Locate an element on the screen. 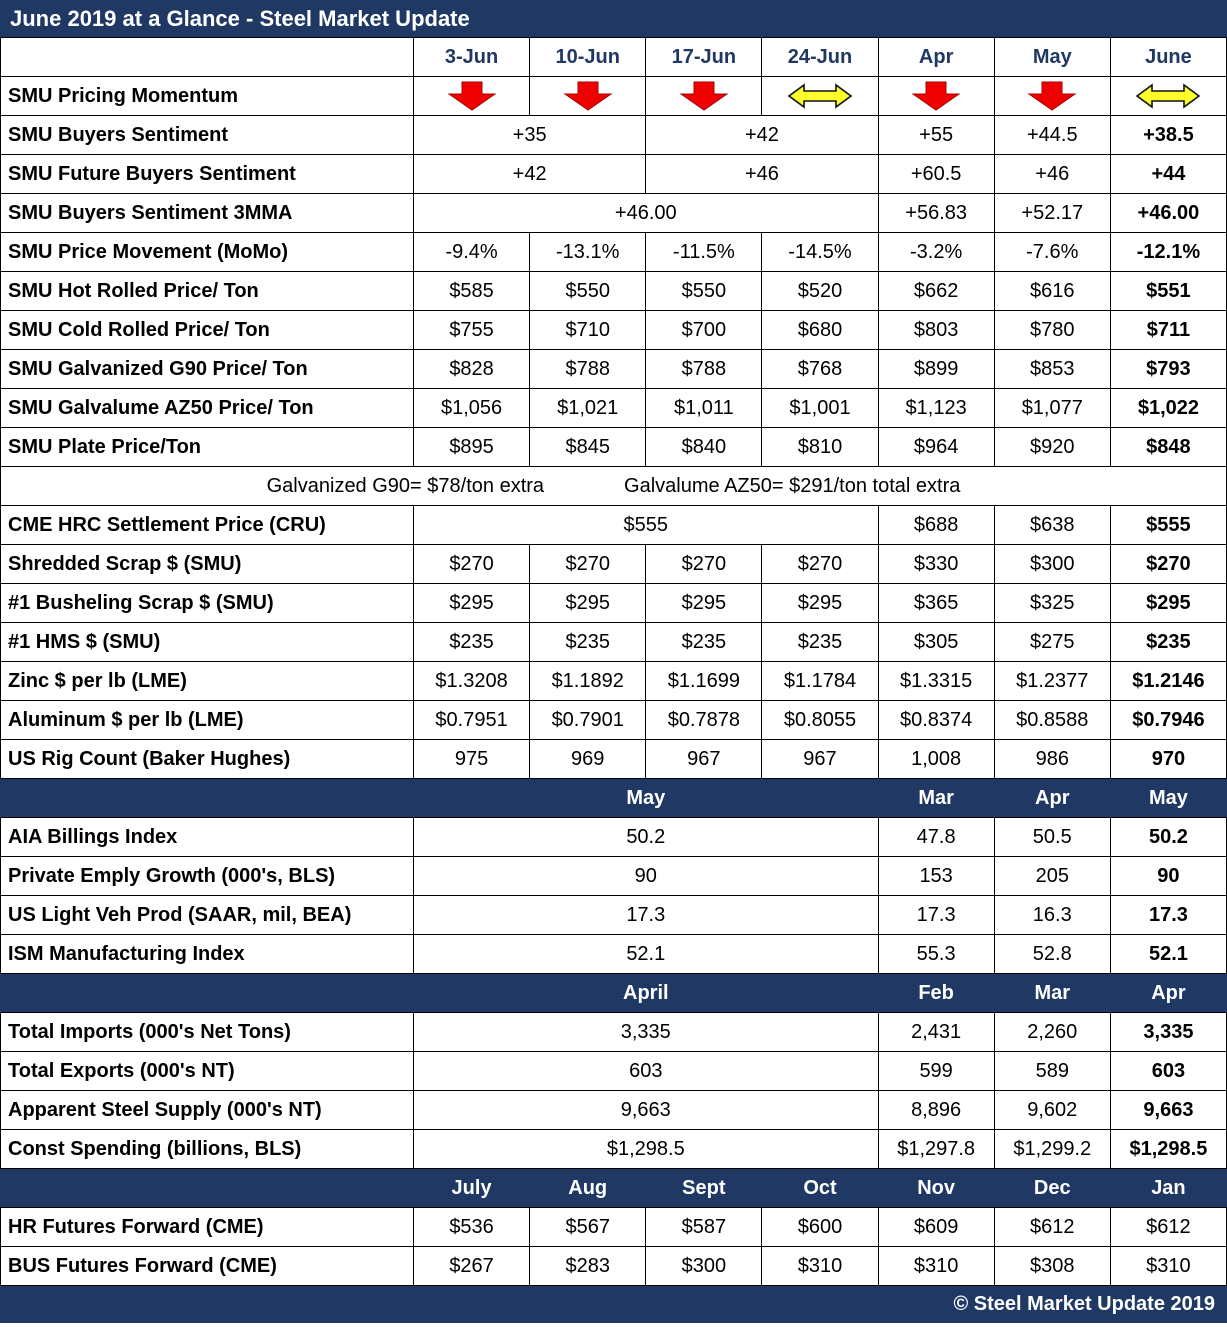 The height and width of the screenshot is (1327, 1227). month-subheader-row: May Mar Apr May is located at coordinates (613, 798).